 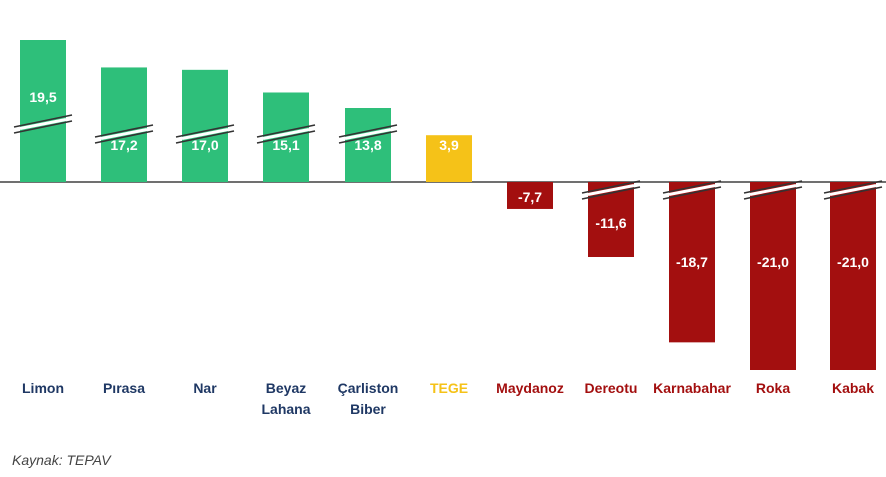 What do you see at coordinates (124, 388) in the screenshot?
I see `category-label-2: Pırasa` at bounding box center [124, 388].